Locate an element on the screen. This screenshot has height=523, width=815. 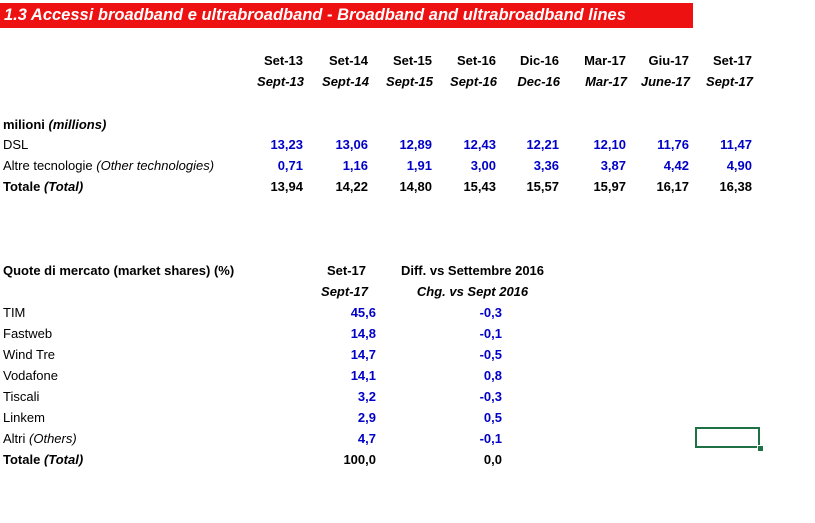
operator-label: Fastweb is located at coordinates (27, 334).